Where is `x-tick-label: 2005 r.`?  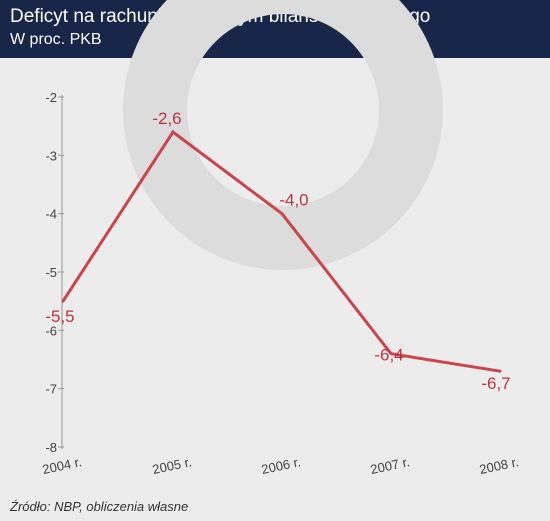
x-tick-label: 2005 r. is located at coordinates (172, 465).